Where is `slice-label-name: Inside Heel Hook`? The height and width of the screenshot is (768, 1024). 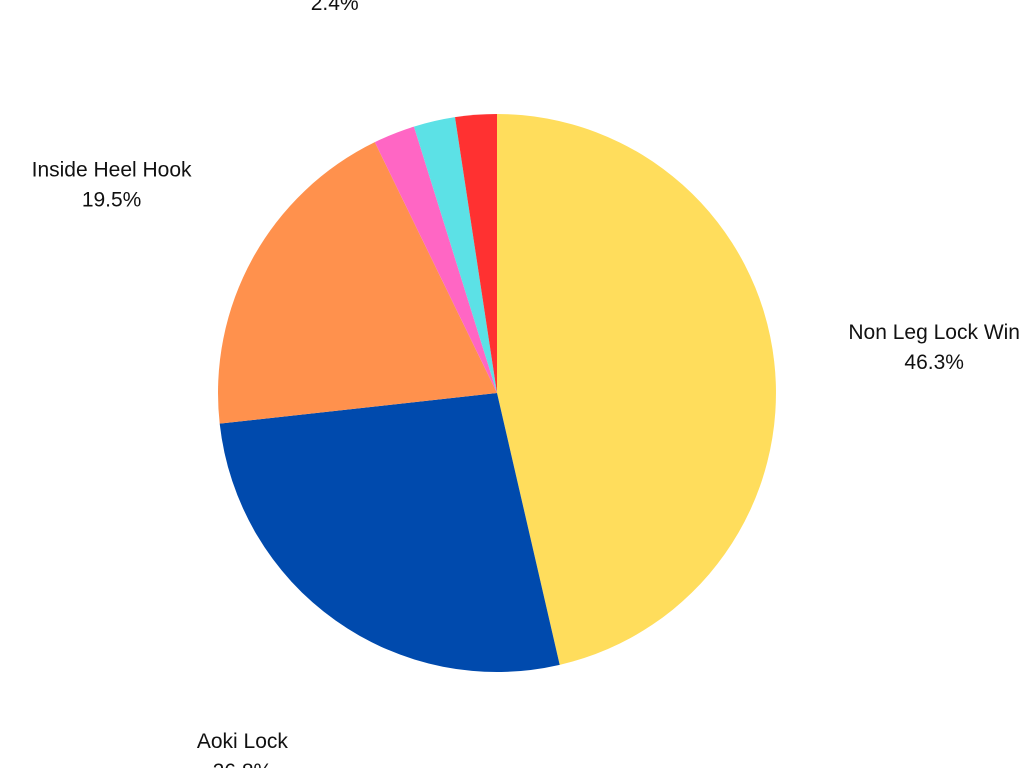
slice-label-name: Inside Heel Hook is located at coordinates (112, 170).